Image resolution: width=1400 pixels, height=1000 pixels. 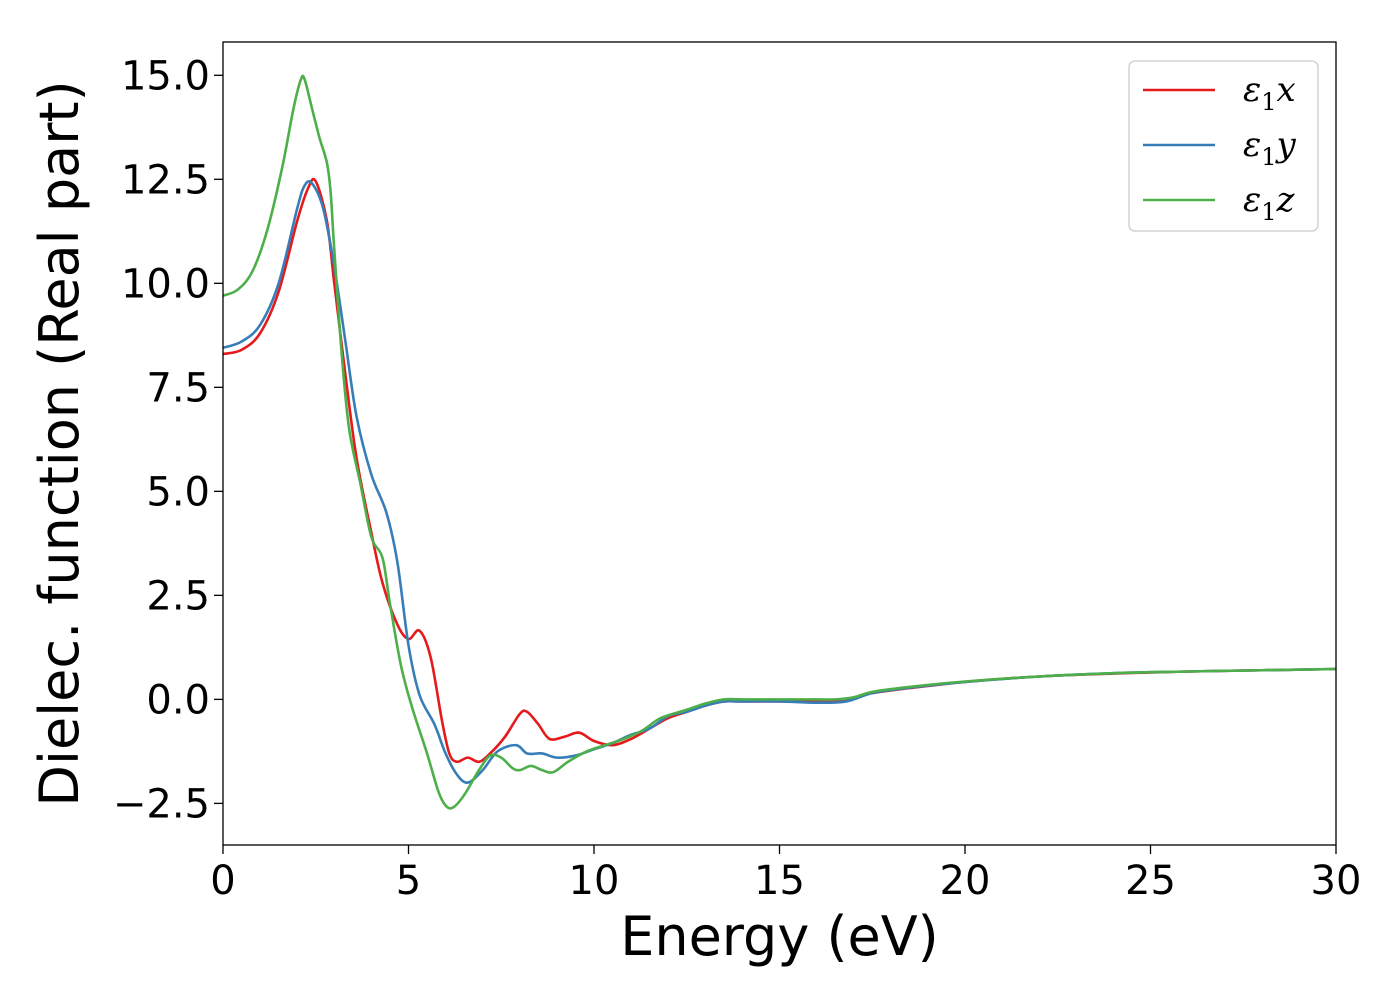 I want to click on x-tick-label: 30, so click(x=1336, y=881).